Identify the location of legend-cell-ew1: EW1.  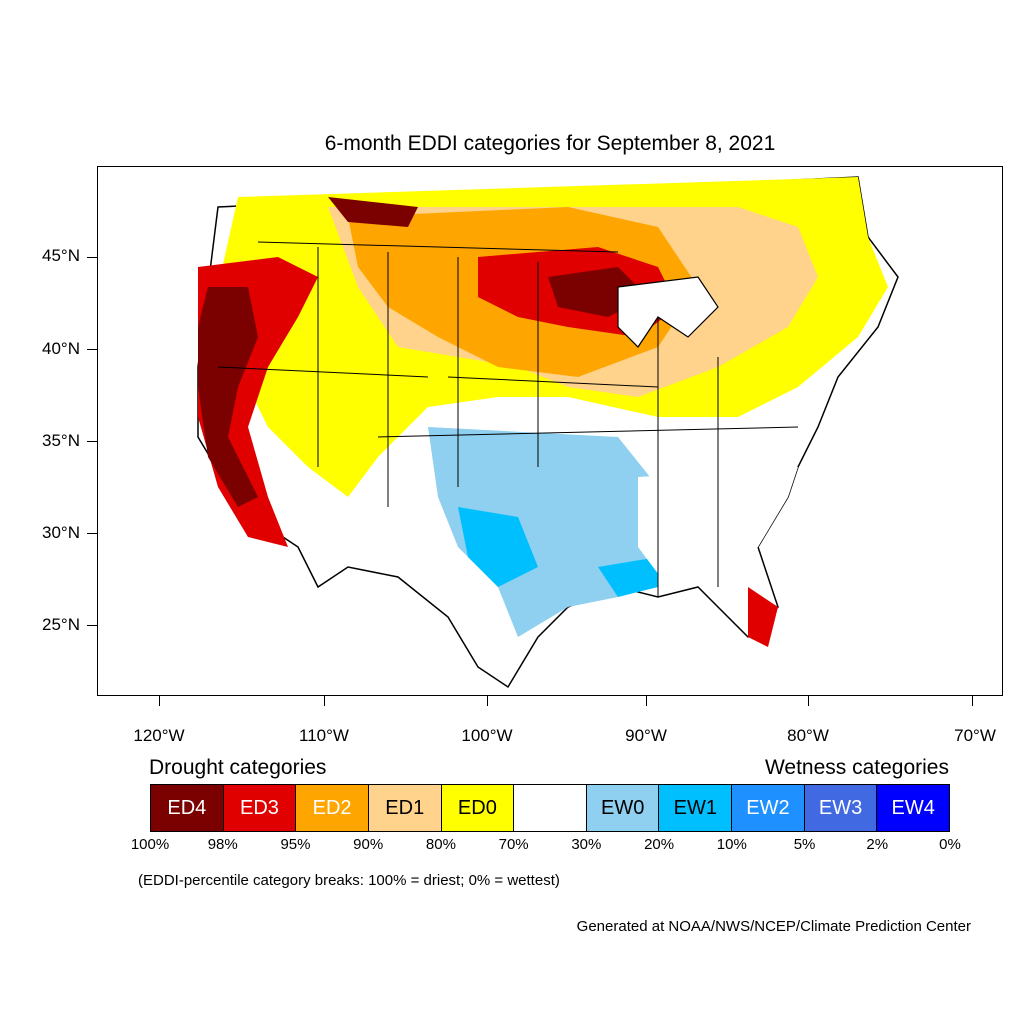
(696, 808).